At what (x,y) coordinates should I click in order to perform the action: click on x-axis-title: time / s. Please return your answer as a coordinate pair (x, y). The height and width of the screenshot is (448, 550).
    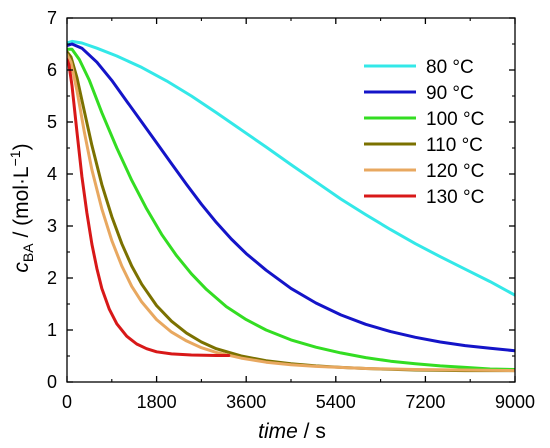
    Looking at the image, I should click on (292, 431).